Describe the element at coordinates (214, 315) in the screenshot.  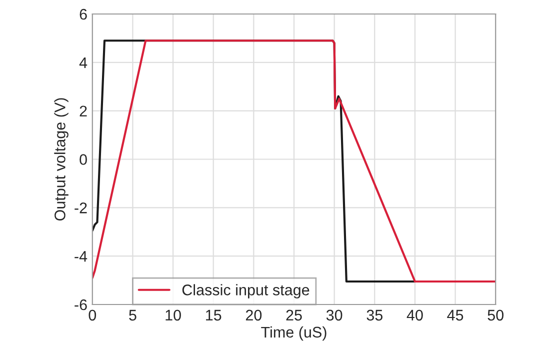
I see `x-tick-label: 15` at that location.